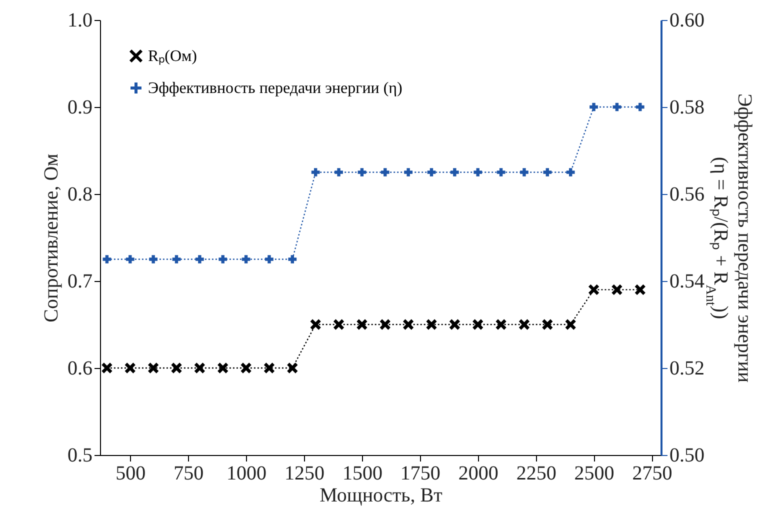 The height and width of the screenshot is (507, 776). What do you see at coordinates (80, 281) in the screenshot?
I see `y-tick-label: 0.7` at bounding box center [80, 281].